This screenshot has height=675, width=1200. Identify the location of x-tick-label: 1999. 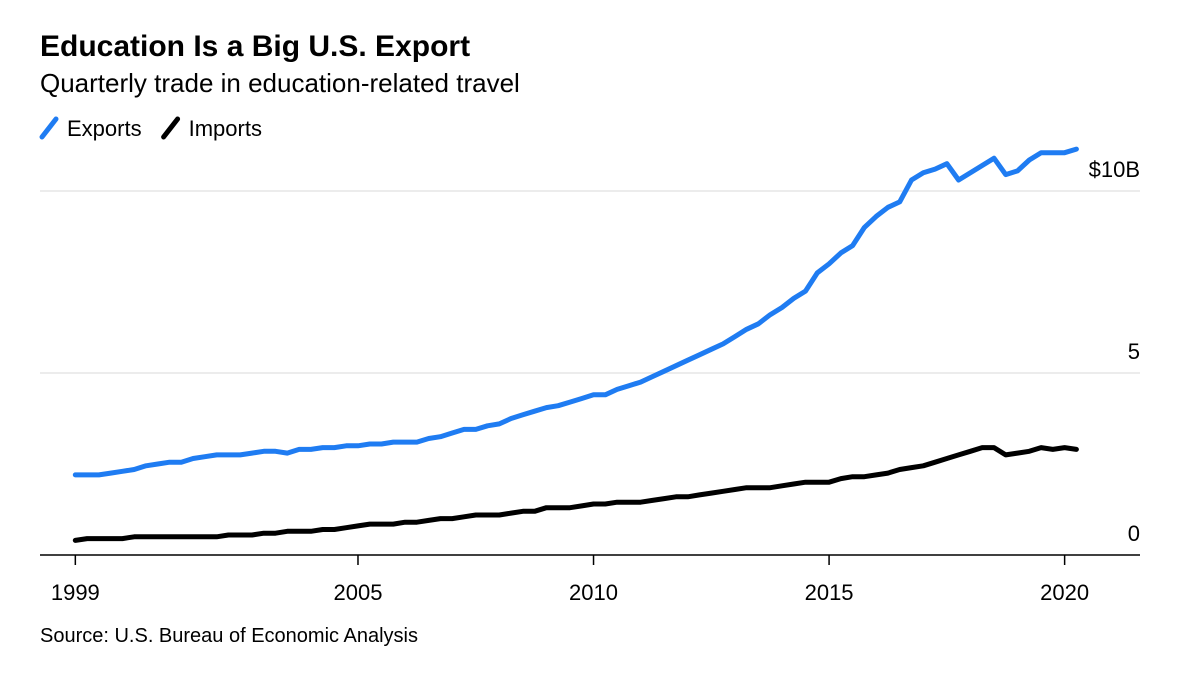
(75, 592).